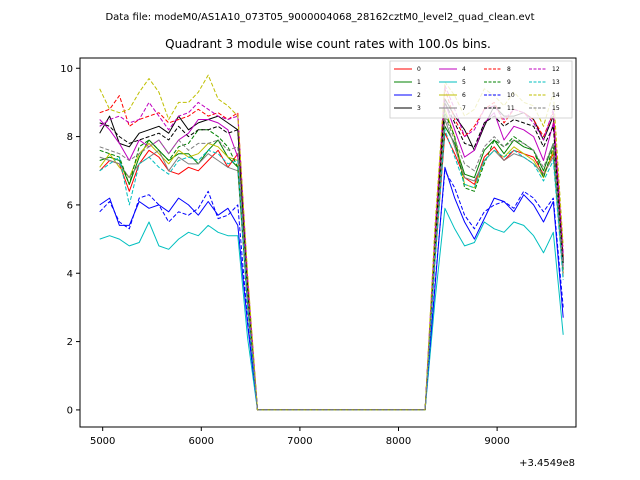 This screenshot has width=640, height=480. What do you see at coordinates (556, 95) in the screenshot?
I see `legend-label: 14` at bounding box center [556, 95].